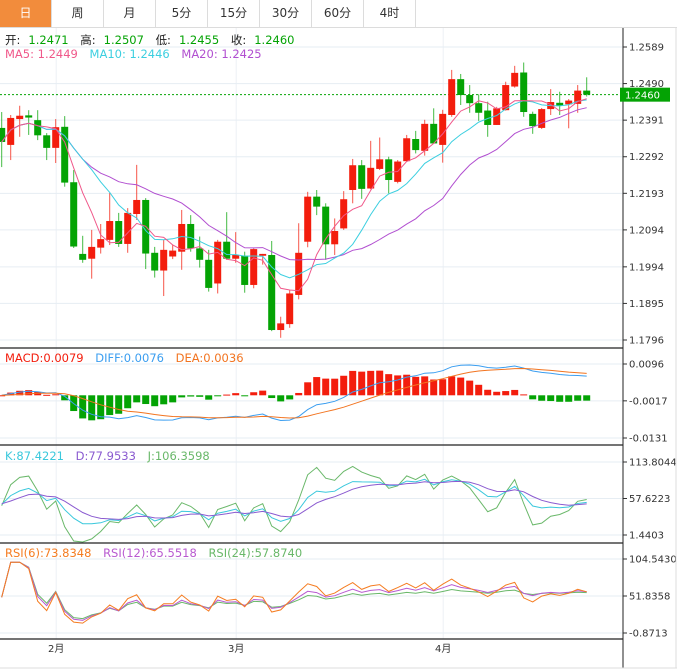 Image resolution: width=677 pixels, height=670 pixels. I want to click on high-label: 高:, so click(88, 40).